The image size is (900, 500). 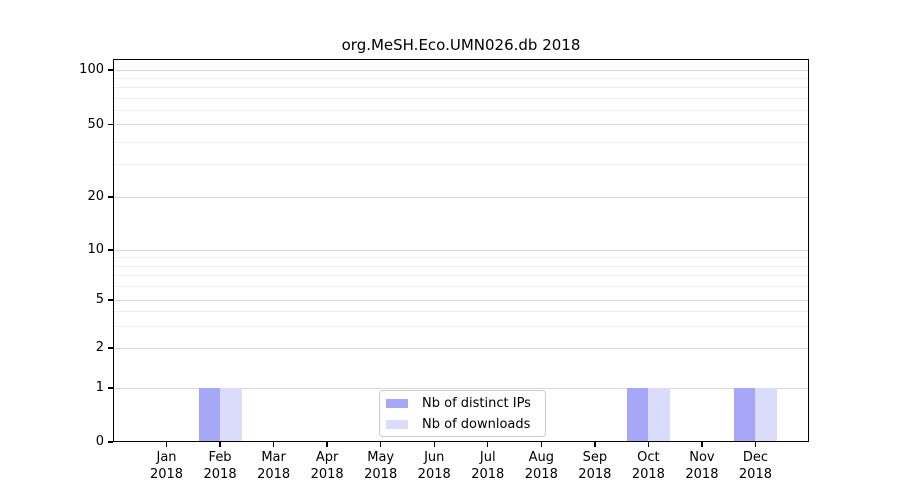 What do you see at coordinates (220, 466) in the screenshot?
I see `x-tick-label: Feb 2018` at bounding box center [220, 466].